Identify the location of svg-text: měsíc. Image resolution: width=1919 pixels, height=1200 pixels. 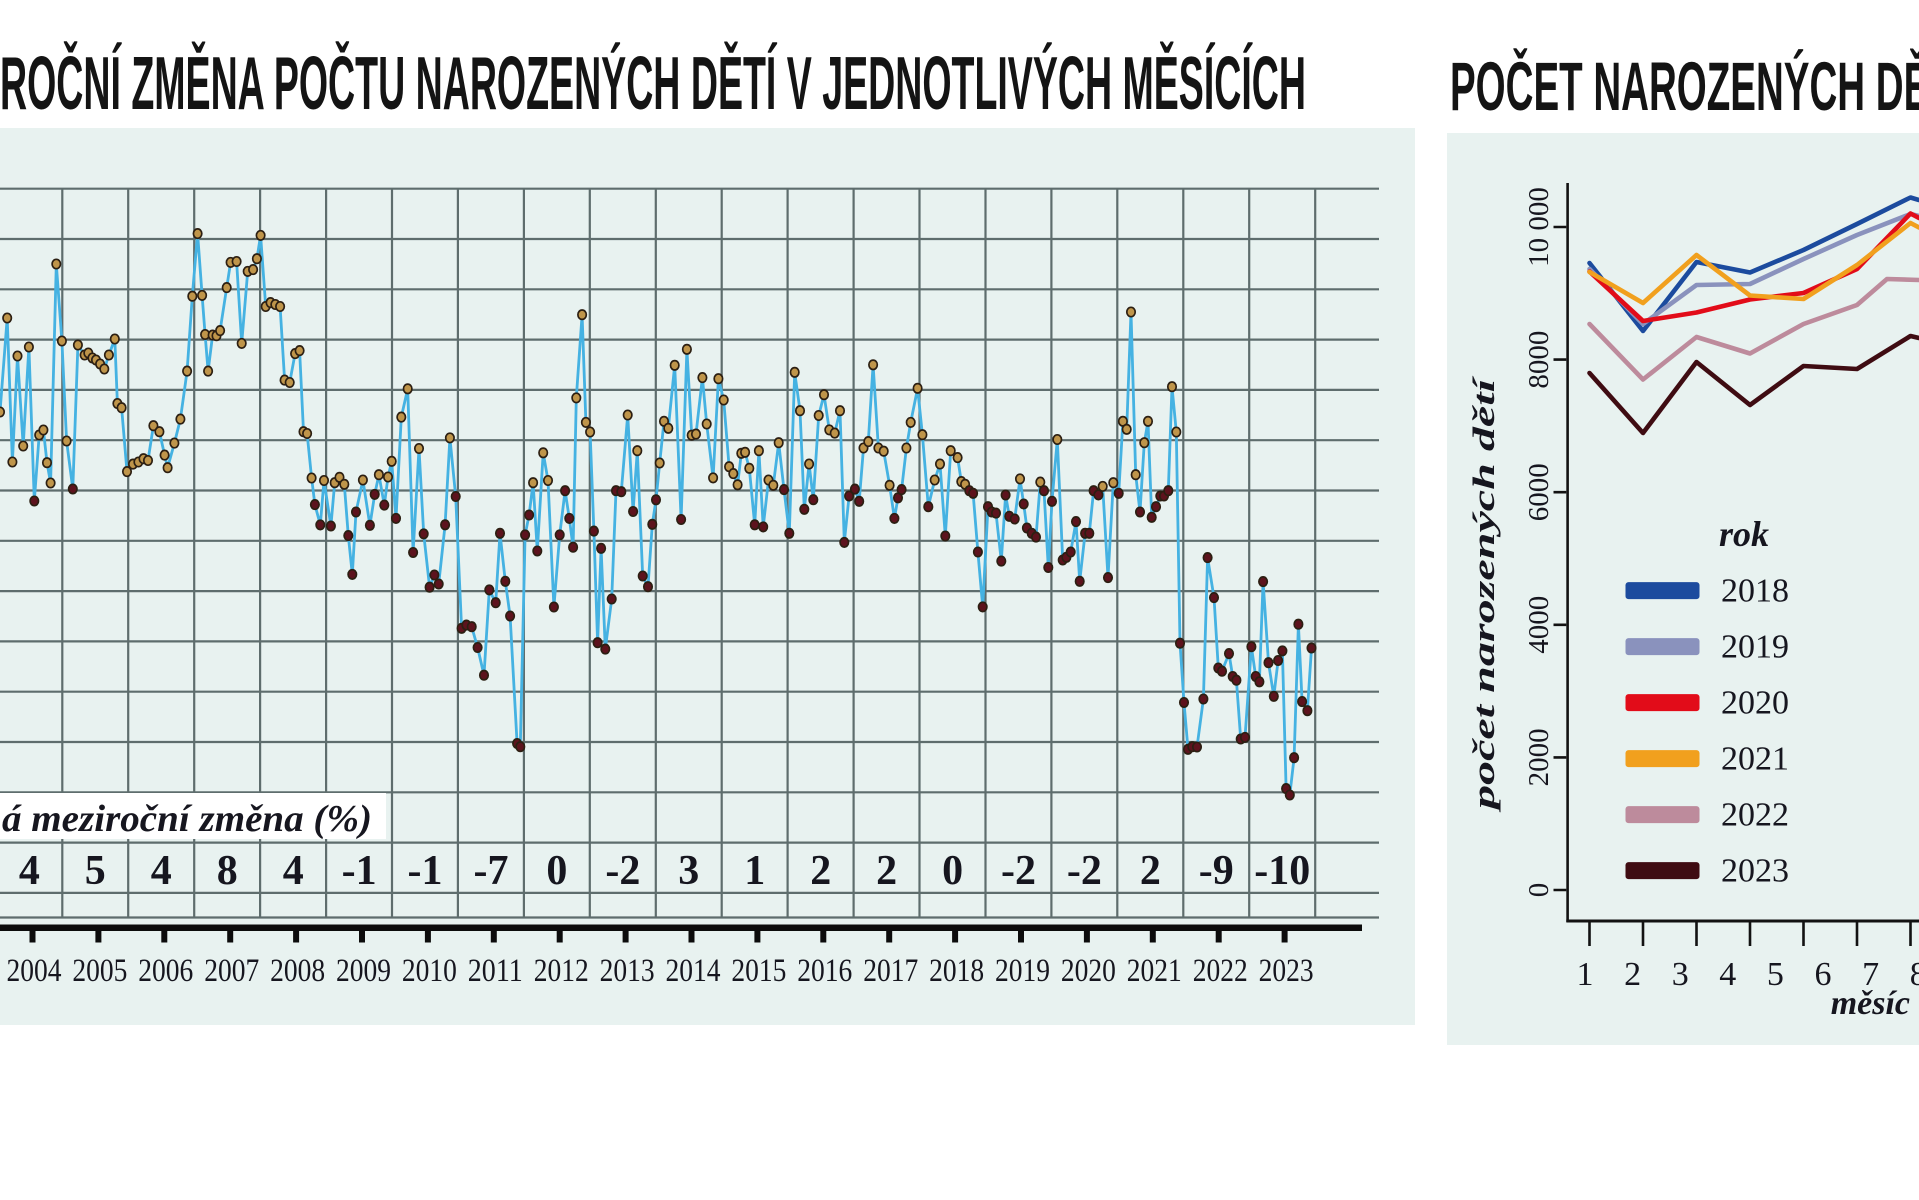
(1870, 1003).